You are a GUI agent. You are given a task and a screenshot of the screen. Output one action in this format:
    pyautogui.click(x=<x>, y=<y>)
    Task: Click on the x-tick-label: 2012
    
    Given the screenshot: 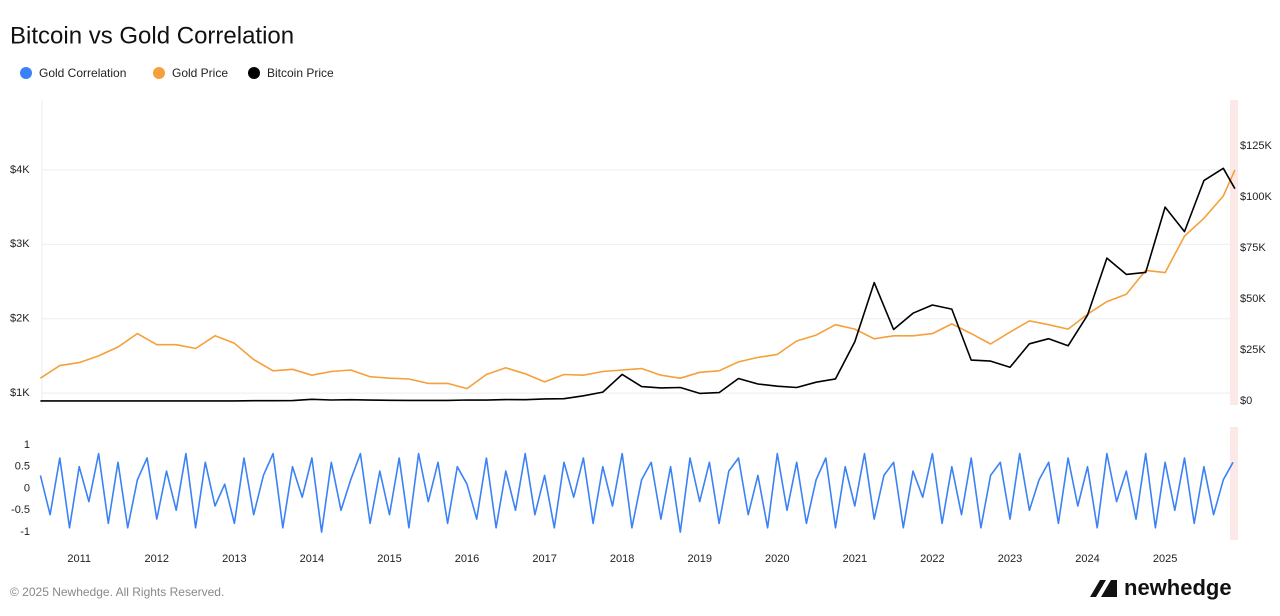 What is the action you would take?
    pyautogui.click(x=157, y=559)
    